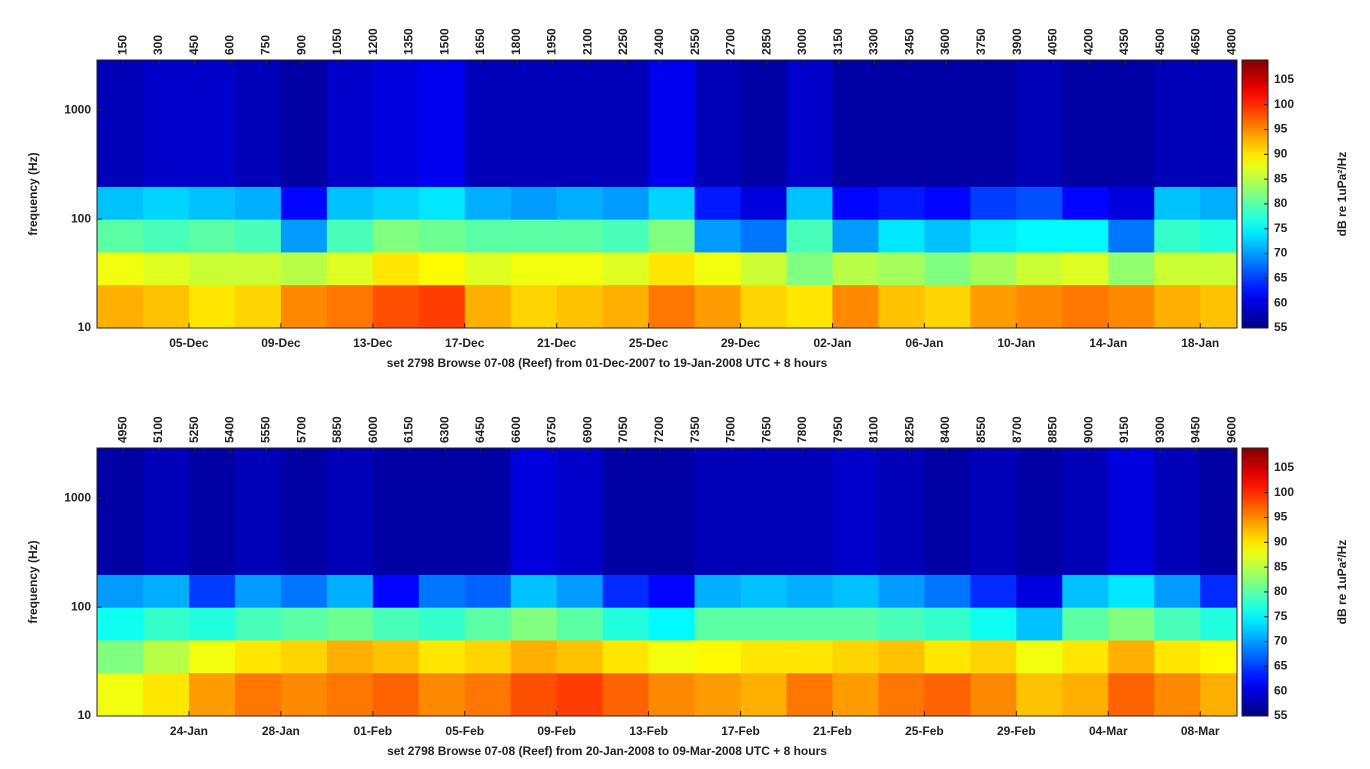 The height and width of the screenshot is (769, 1370). What do you see at coordinates (337, 41) in the screenshot?
I see `top-x-tick-label: 1050` at bounding box center [337, 41].